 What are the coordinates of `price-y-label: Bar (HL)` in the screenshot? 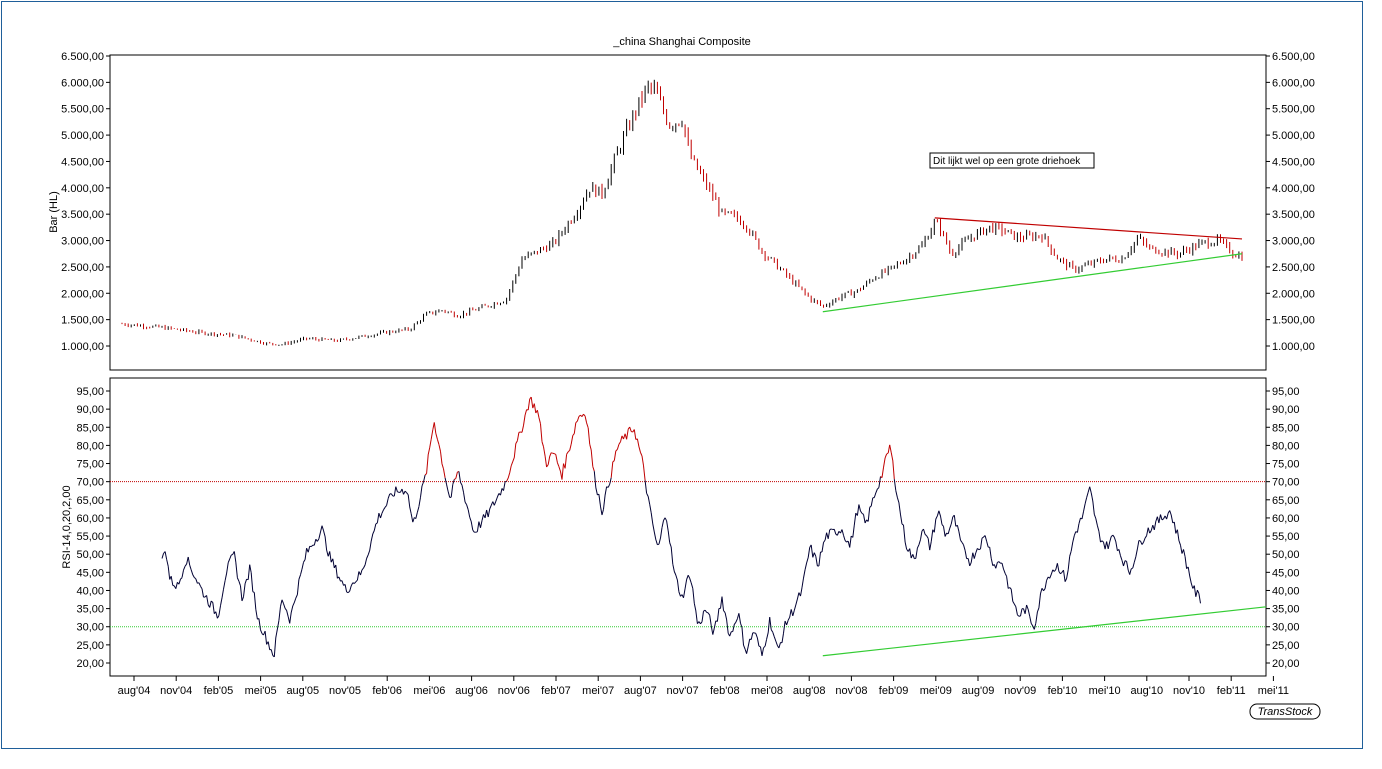 It's located at (54, 212).